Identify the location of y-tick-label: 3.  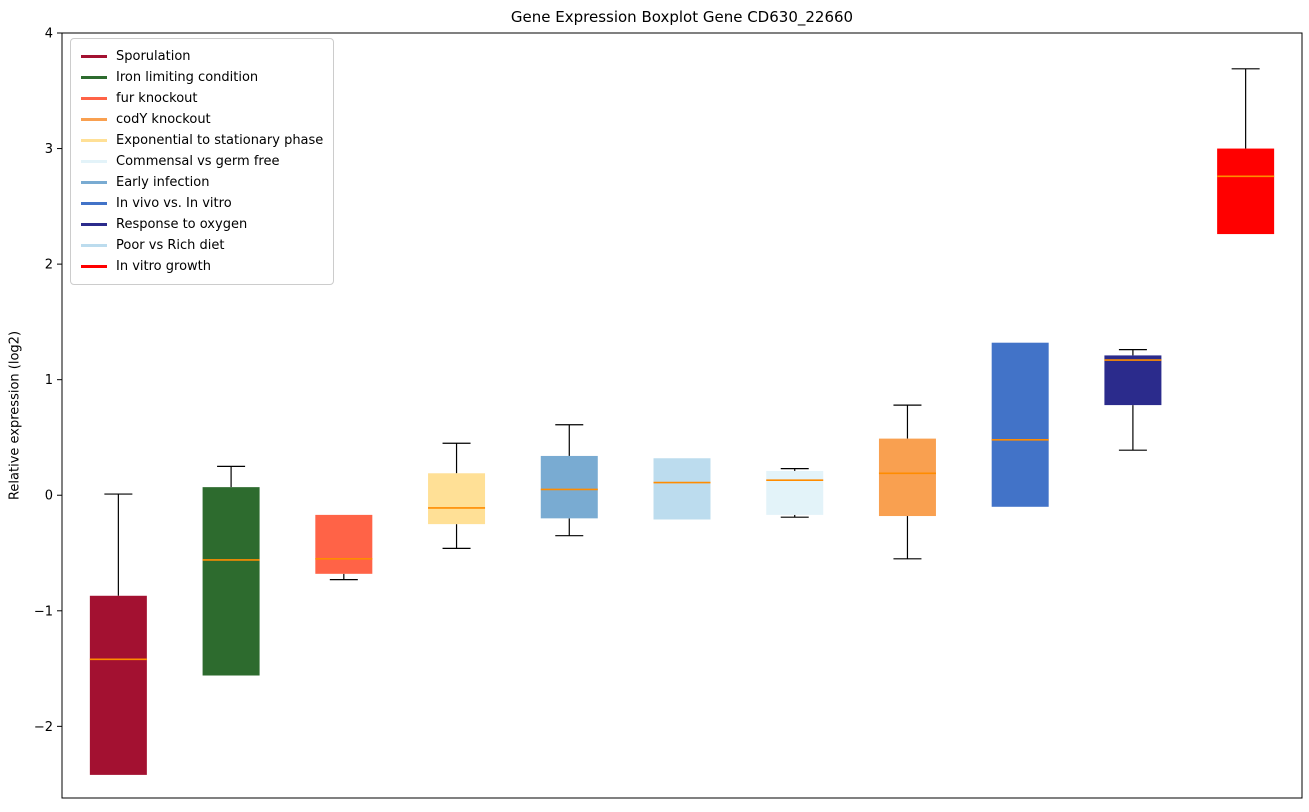
(49, 149).